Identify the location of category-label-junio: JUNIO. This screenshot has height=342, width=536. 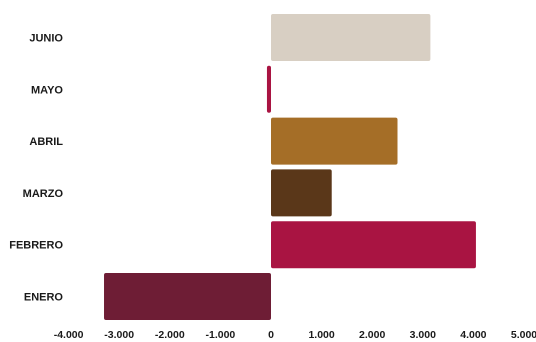
(46, 39).